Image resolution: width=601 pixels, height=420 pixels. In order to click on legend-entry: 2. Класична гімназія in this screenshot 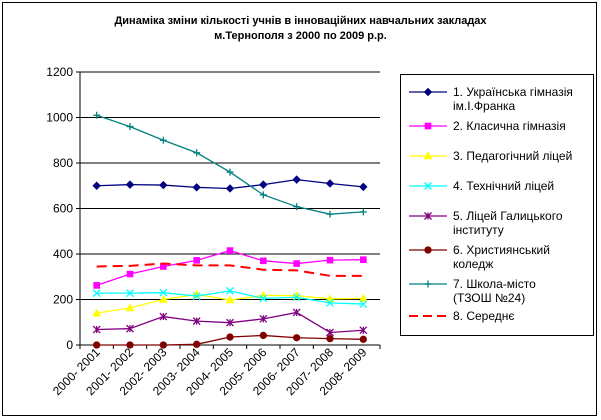, I will do `click(498, 134)`.